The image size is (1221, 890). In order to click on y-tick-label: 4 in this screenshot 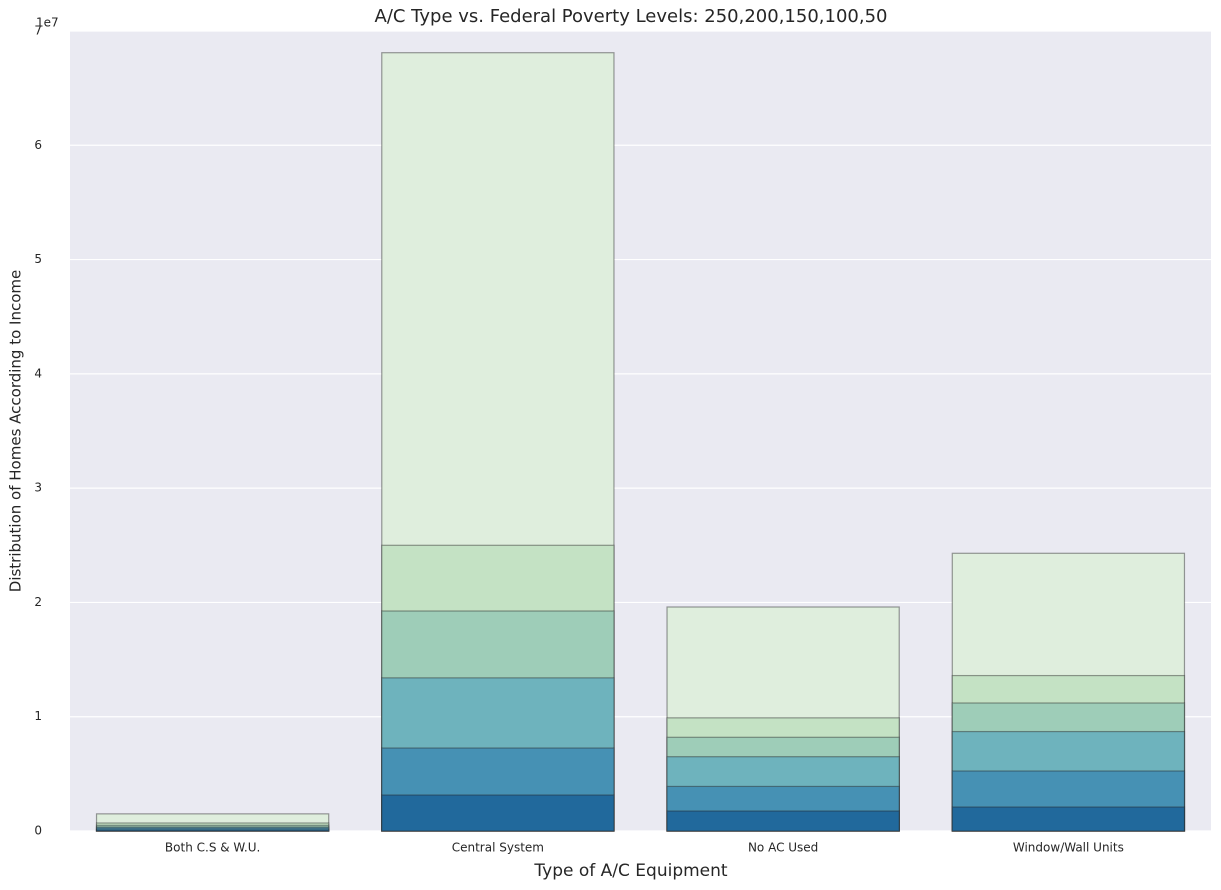, I will do `click(38, 373)`.